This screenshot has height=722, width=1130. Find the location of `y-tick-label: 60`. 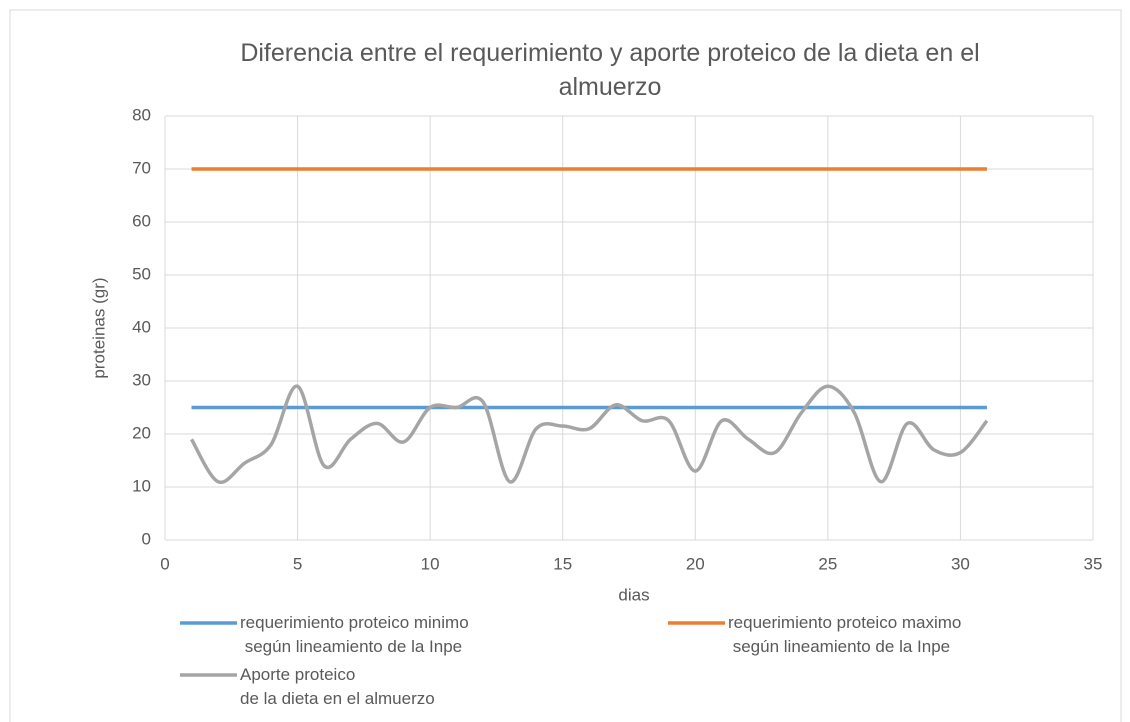

y-tick-label: 60 is located at coordinates (141, 220).